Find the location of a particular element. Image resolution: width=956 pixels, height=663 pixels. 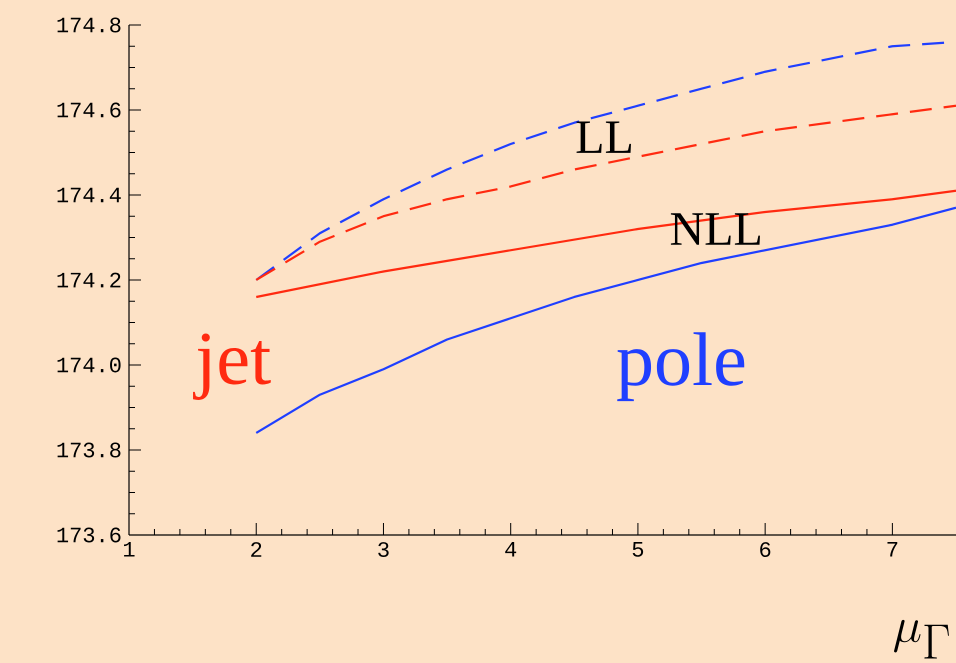

y-tick-label: 173.6 is located at coordinates (89, 535).